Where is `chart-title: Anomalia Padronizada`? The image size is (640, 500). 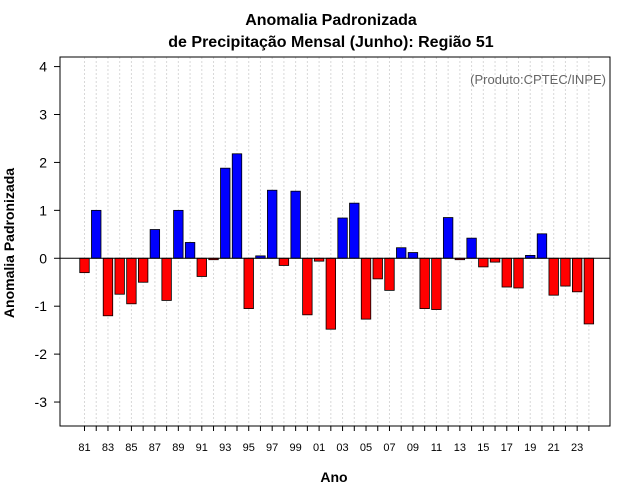 chart-title: Anomalia Padronizada is located at coordinates (331, 20).